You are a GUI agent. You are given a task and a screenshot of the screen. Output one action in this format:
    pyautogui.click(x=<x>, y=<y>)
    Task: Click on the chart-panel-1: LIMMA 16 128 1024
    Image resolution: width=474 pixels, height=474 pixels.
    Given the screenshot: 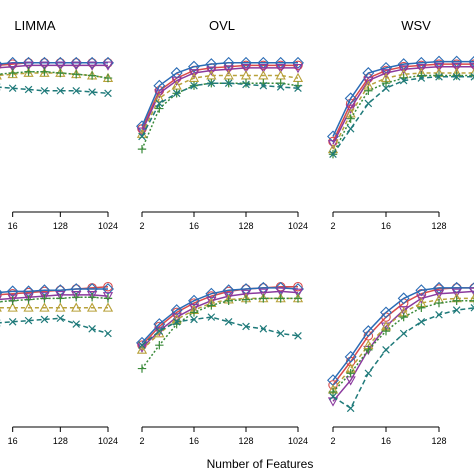 What is the action you would take?
    pyautogui.click(x=59, y=124)
    